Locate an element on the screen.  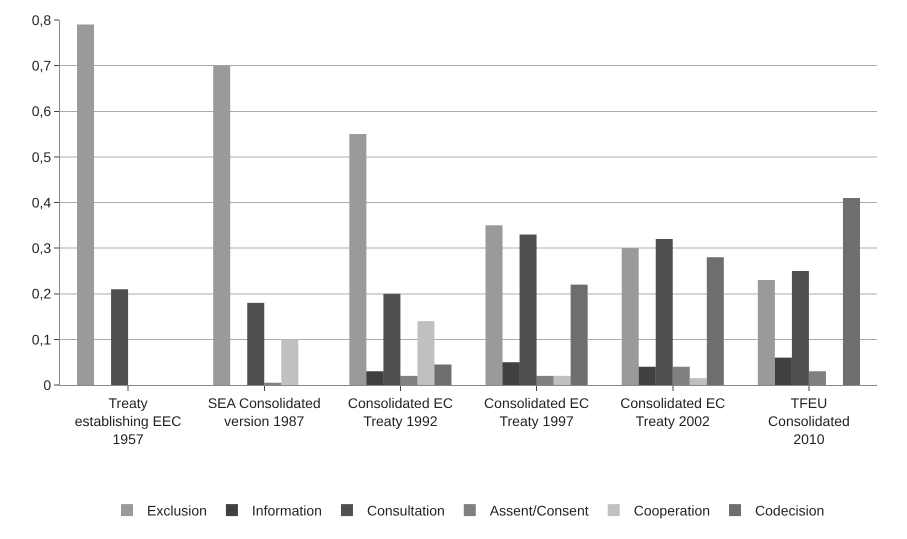
legend-label: Information is located at coordinates (287, 510).